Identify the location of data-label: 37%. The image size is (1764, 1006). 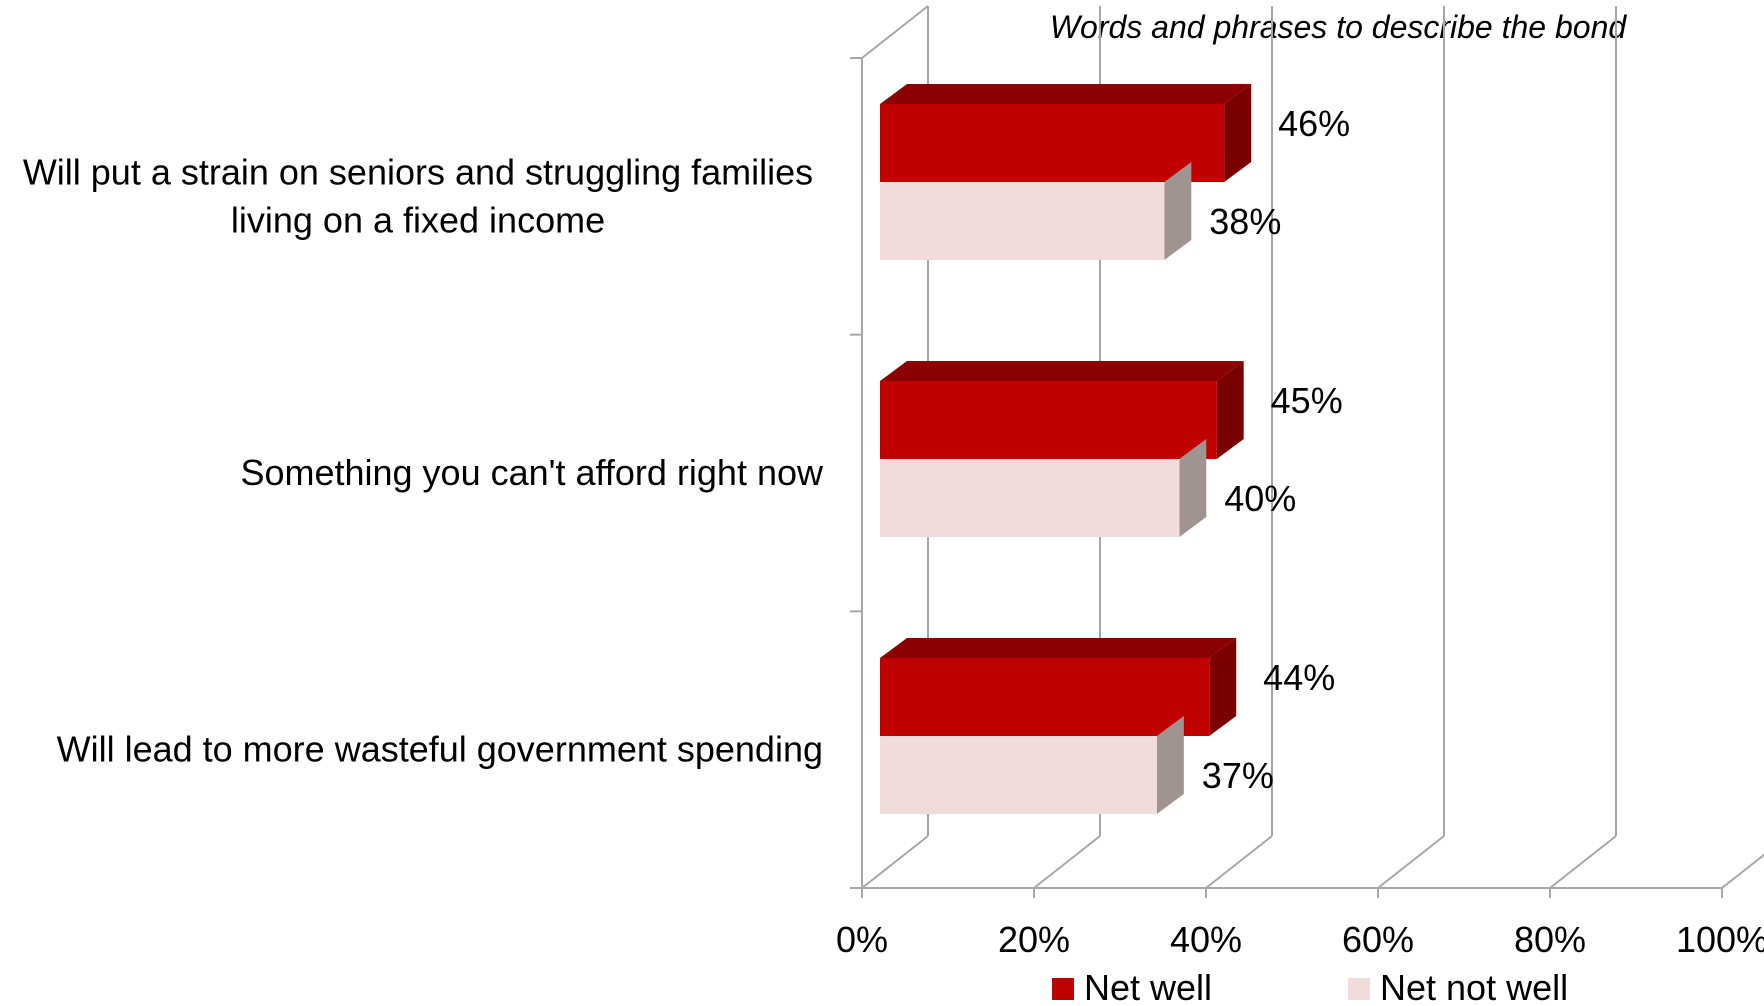
(1238, 775).